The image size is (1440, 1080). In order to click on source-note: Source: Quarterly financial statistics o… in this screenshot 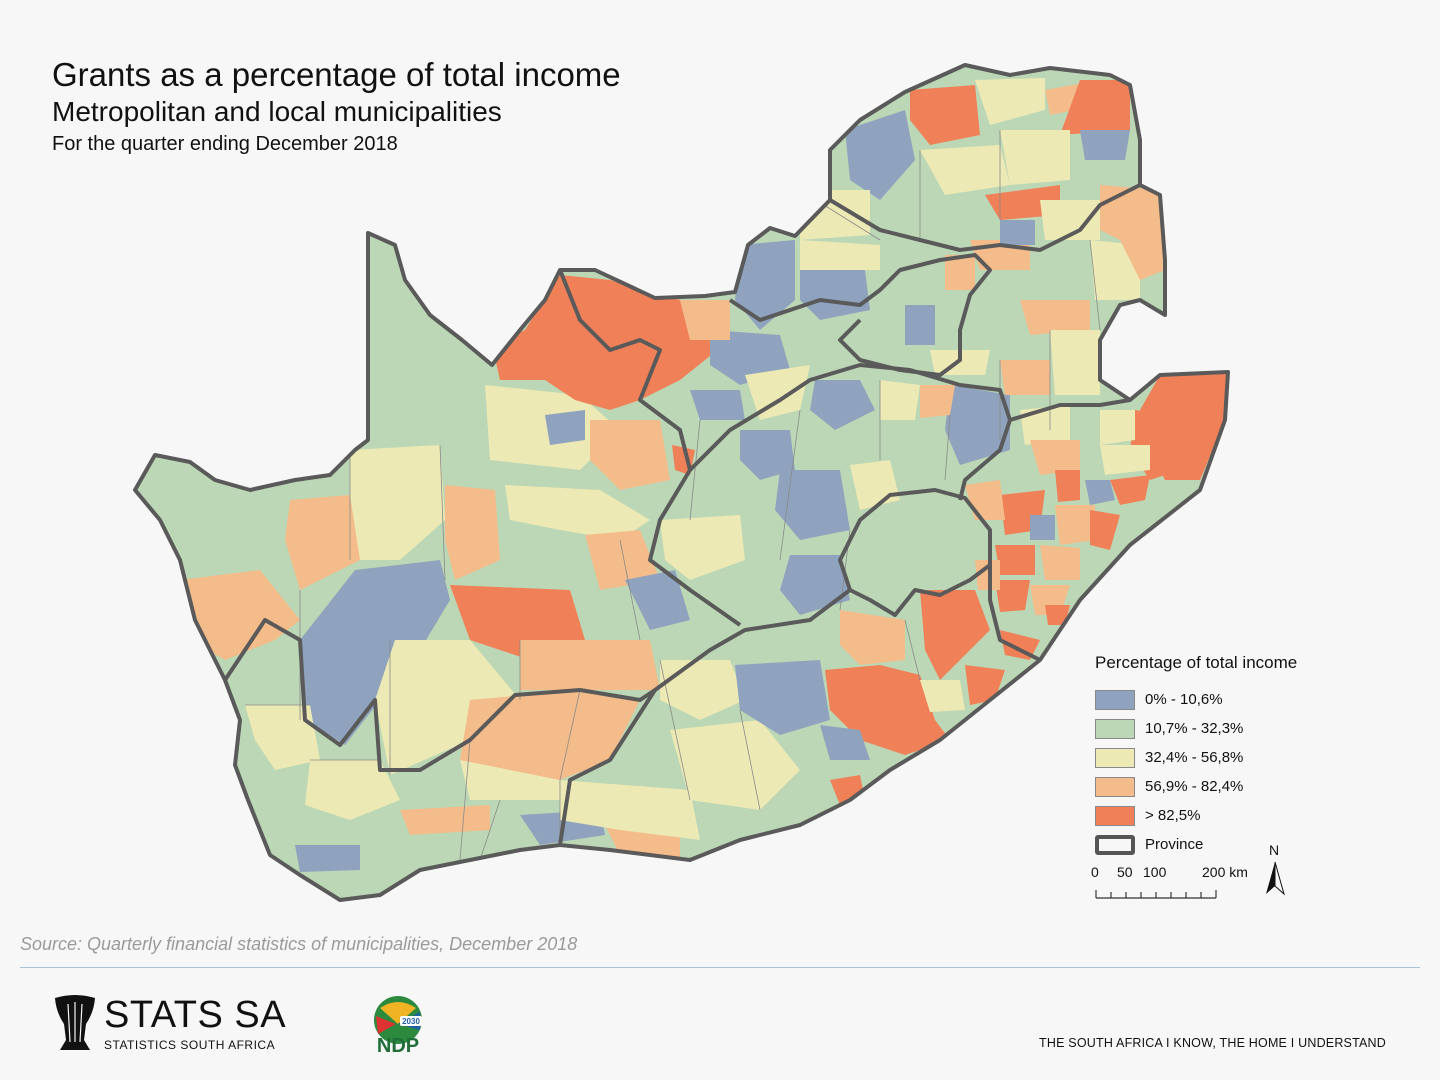, I will do `click(299, 944)`.